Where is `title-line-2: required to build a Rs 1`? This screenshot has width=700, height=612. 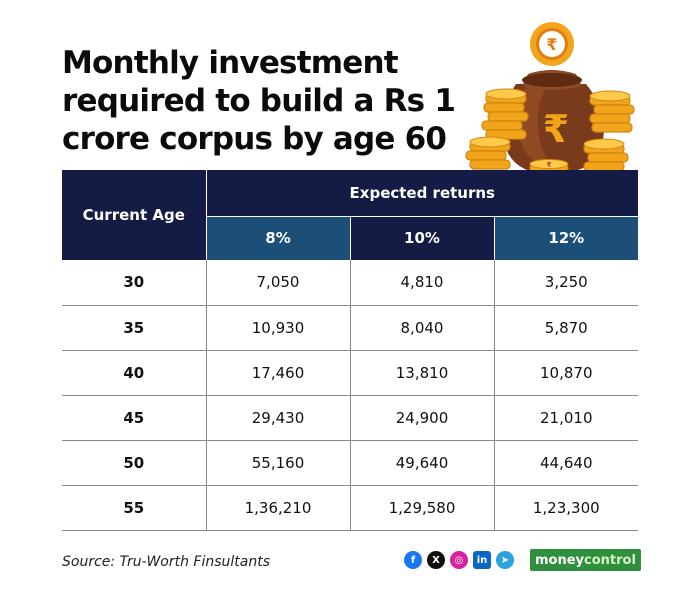
title-line-2: required to build a Rs 1 is located at coordinates (259, 101).